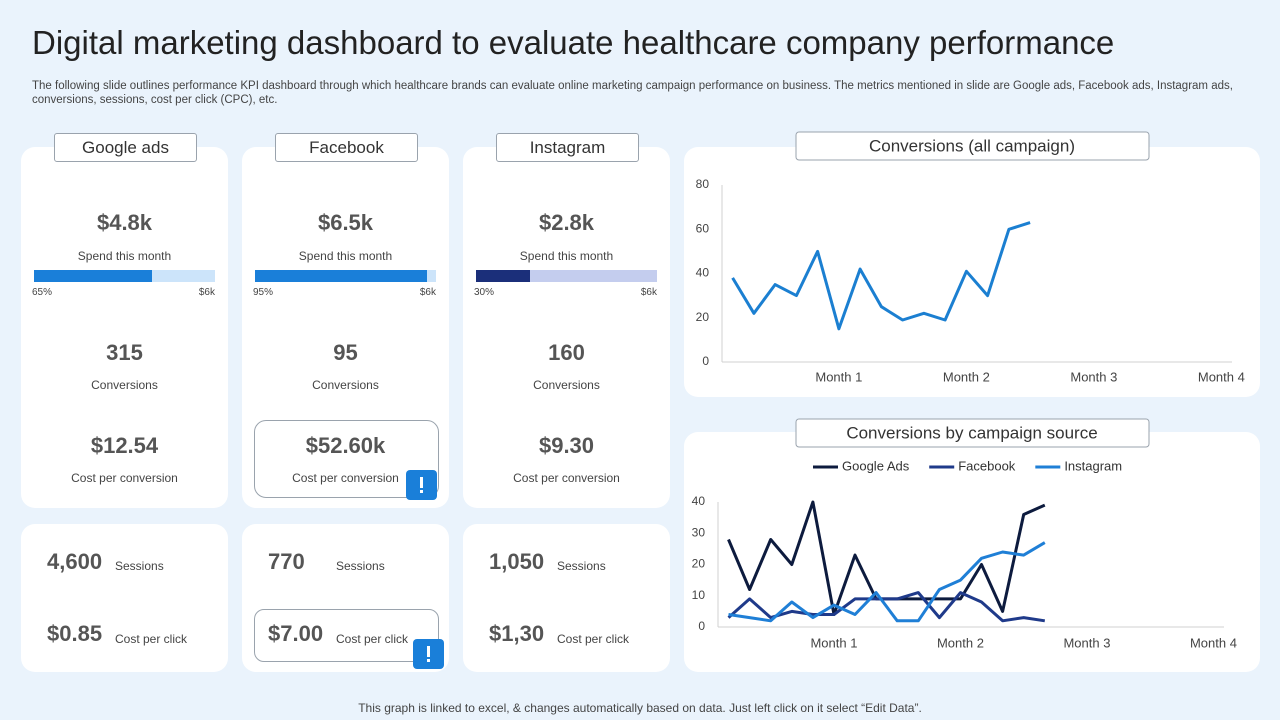  I want to click on progress-label: 30%, so click(484, 292).